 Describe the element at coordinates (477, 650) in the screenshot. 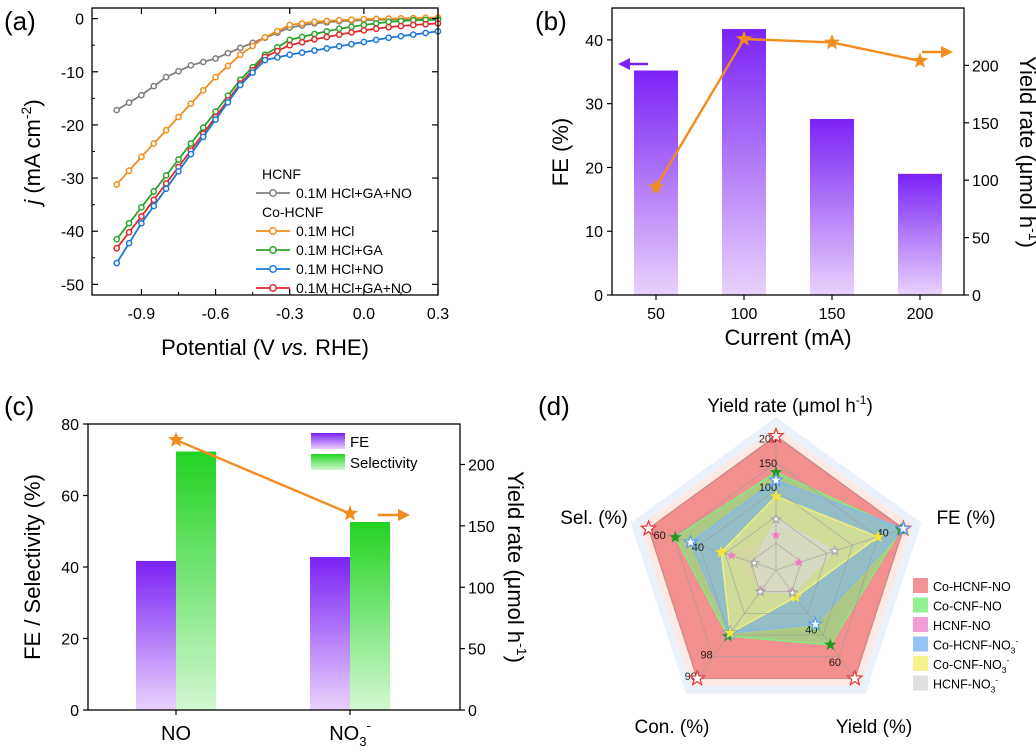

I see `y2-tick-label: 50` at that location.